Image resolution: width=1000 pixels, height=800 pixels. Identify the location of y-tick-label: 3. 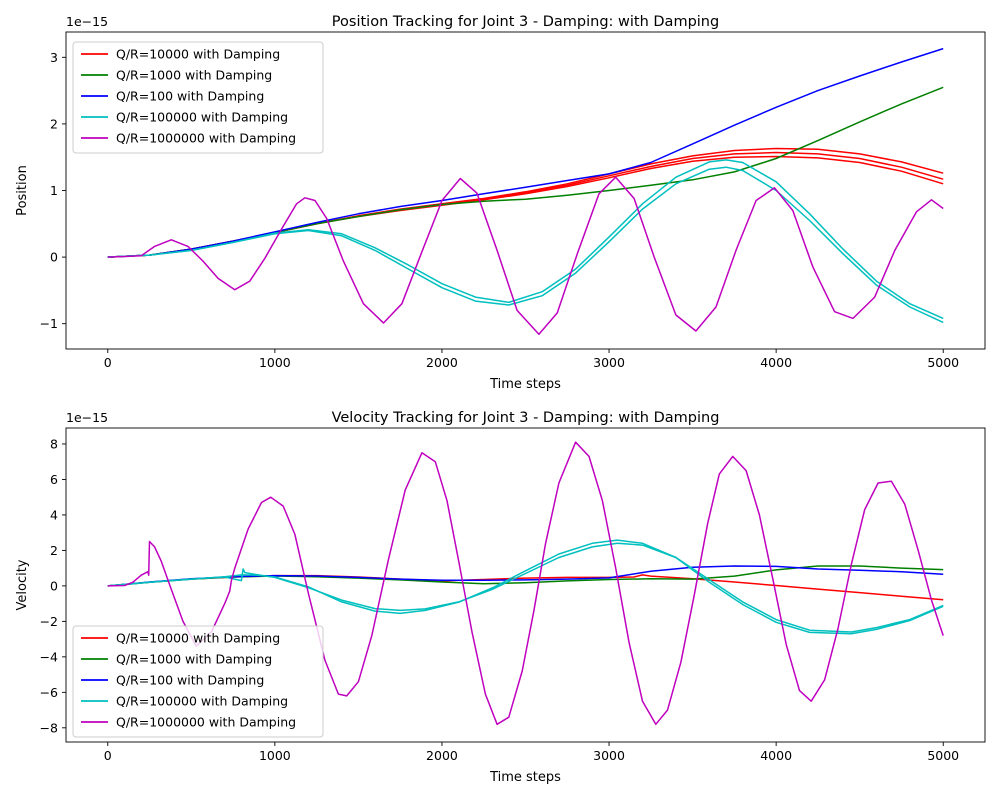
(54, 57).